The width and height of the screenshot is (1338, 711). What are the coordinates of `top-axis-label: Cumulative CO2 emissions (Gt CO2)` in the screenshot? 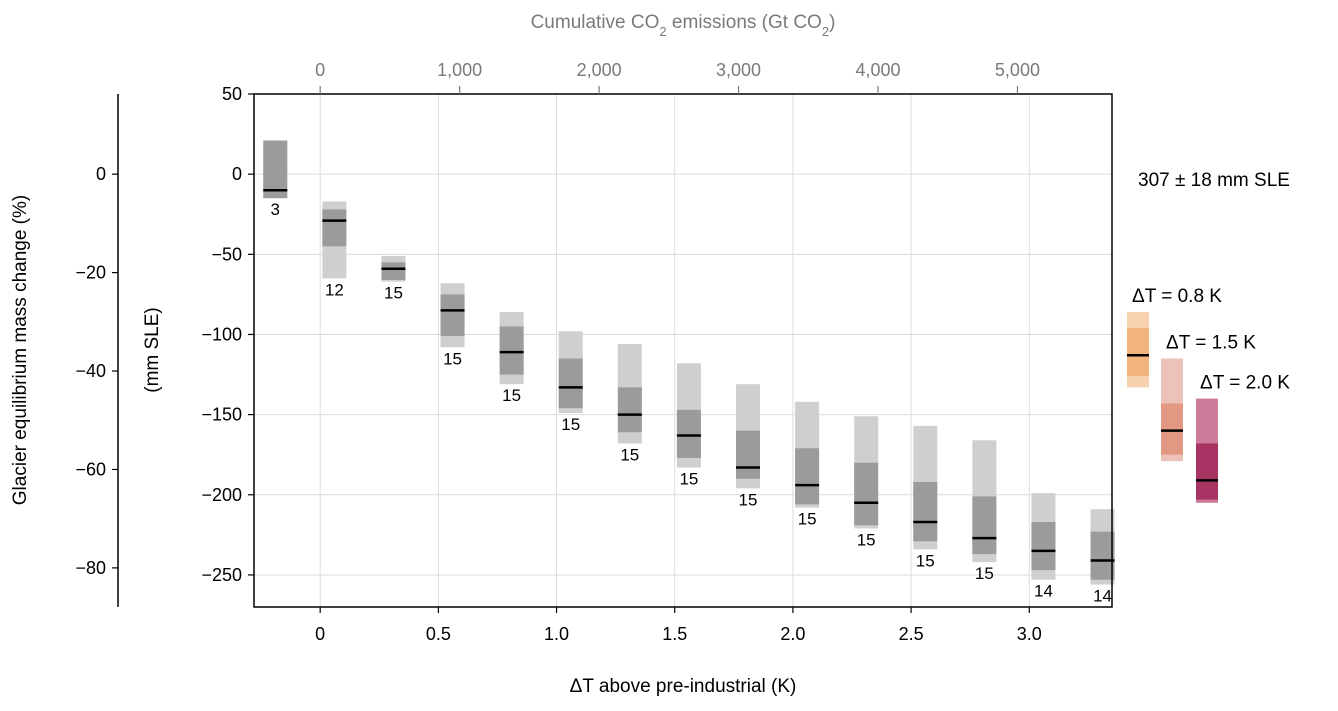 It's located at (683, 25).